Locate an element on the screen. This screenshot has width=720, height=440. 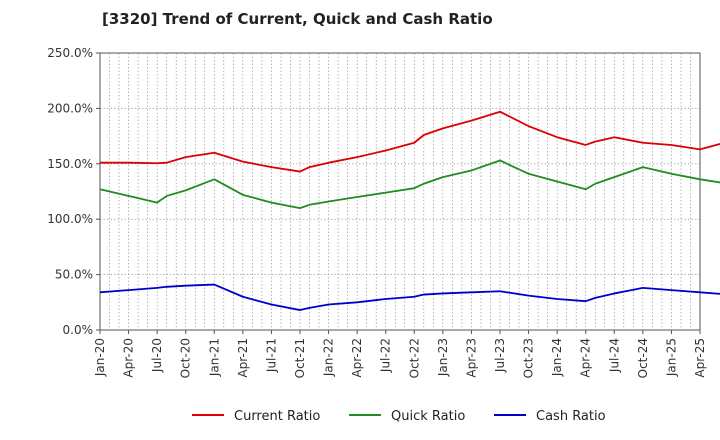
y-axis-ticks: 0.0% 50.0% 100.0% 150.0% 200.0% 250.0% is located at coordinates (73, 191).